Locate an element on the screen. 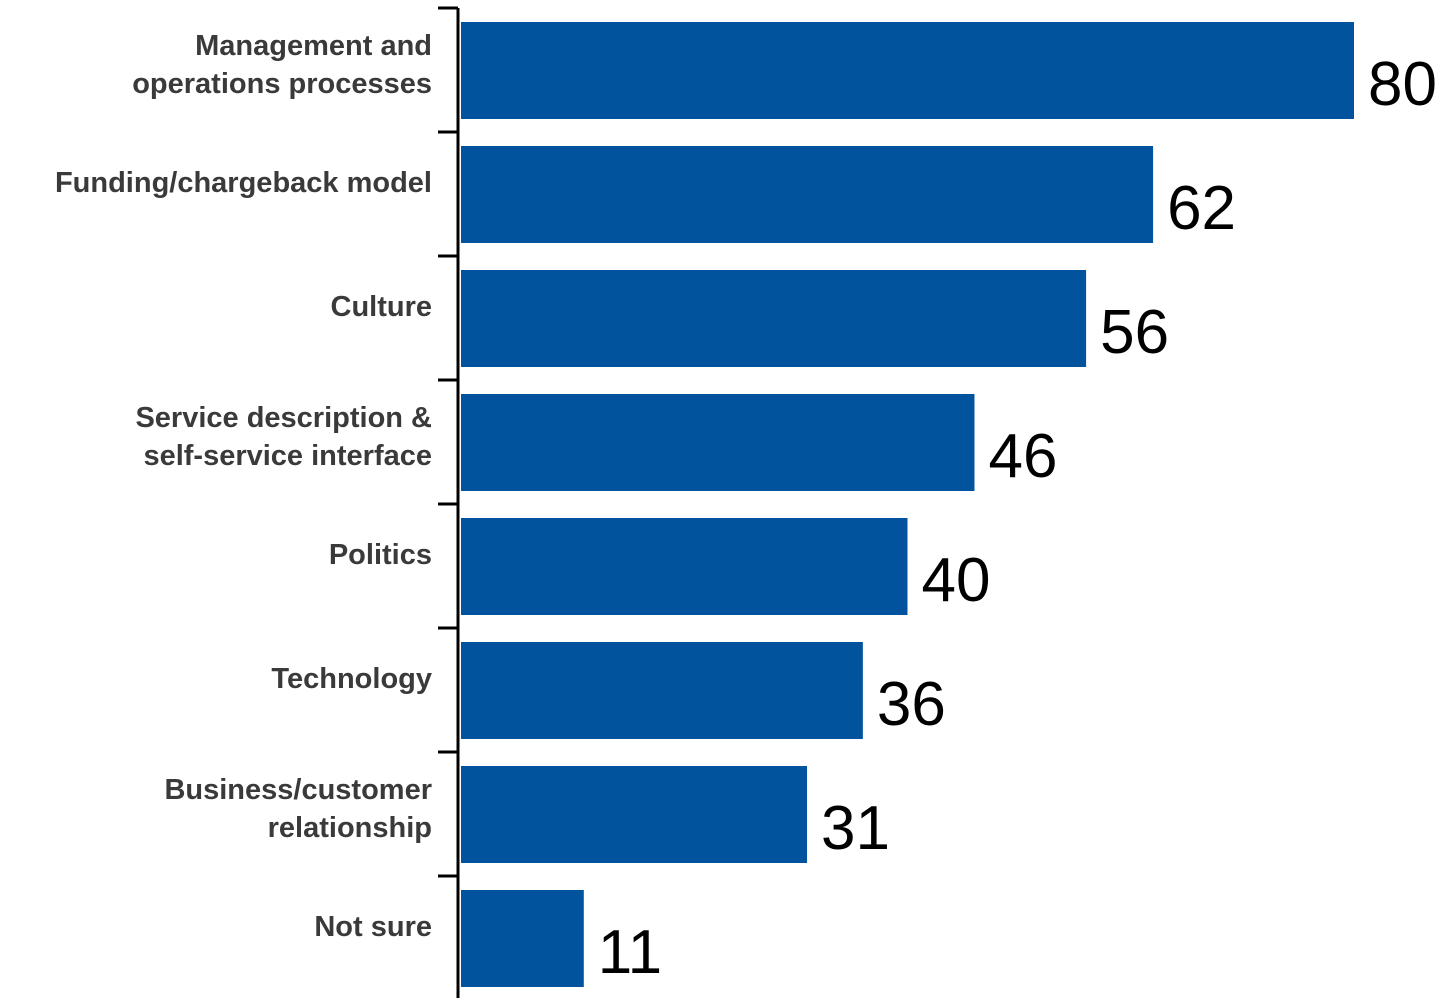  category-label-line: Management and is located at coordinates (313, 46).